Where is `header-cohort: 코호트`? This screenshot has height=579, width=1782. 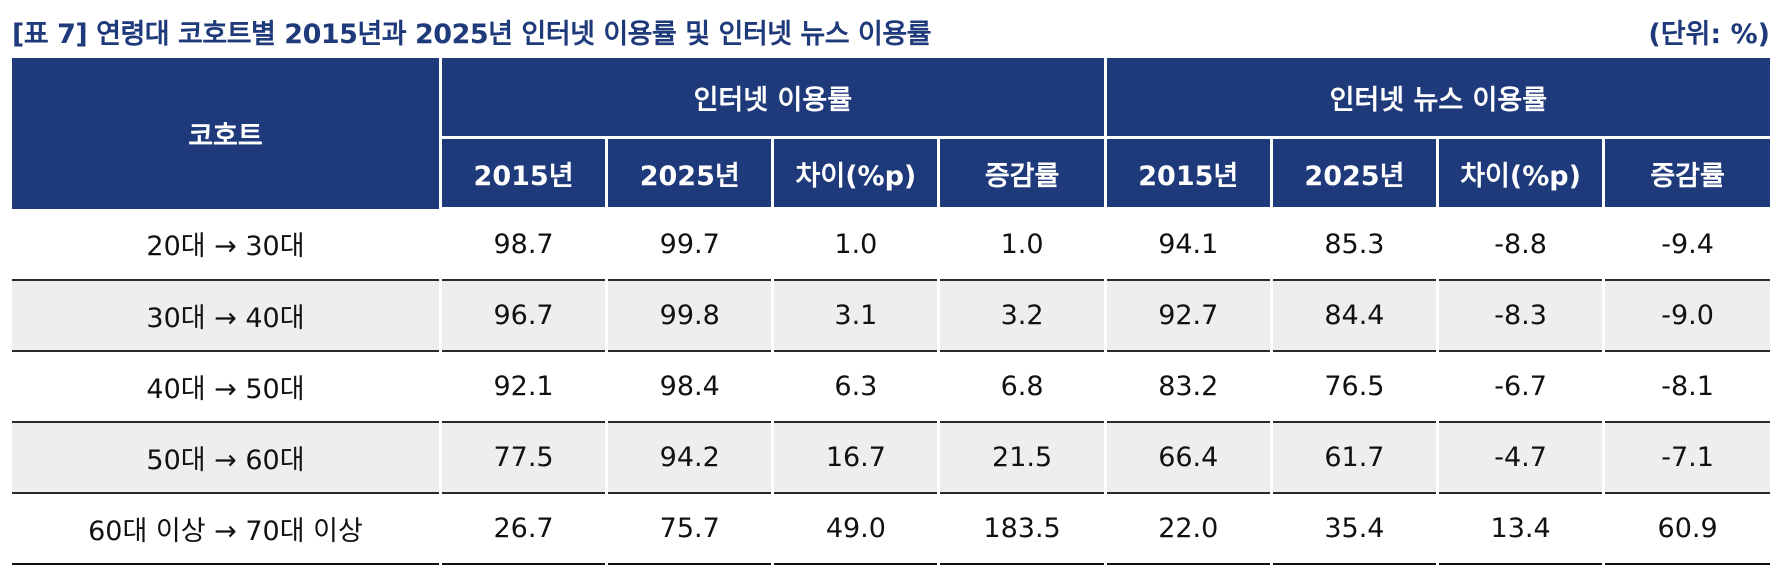 header-cohort: 코호트 is located at coordinates (226, 133).